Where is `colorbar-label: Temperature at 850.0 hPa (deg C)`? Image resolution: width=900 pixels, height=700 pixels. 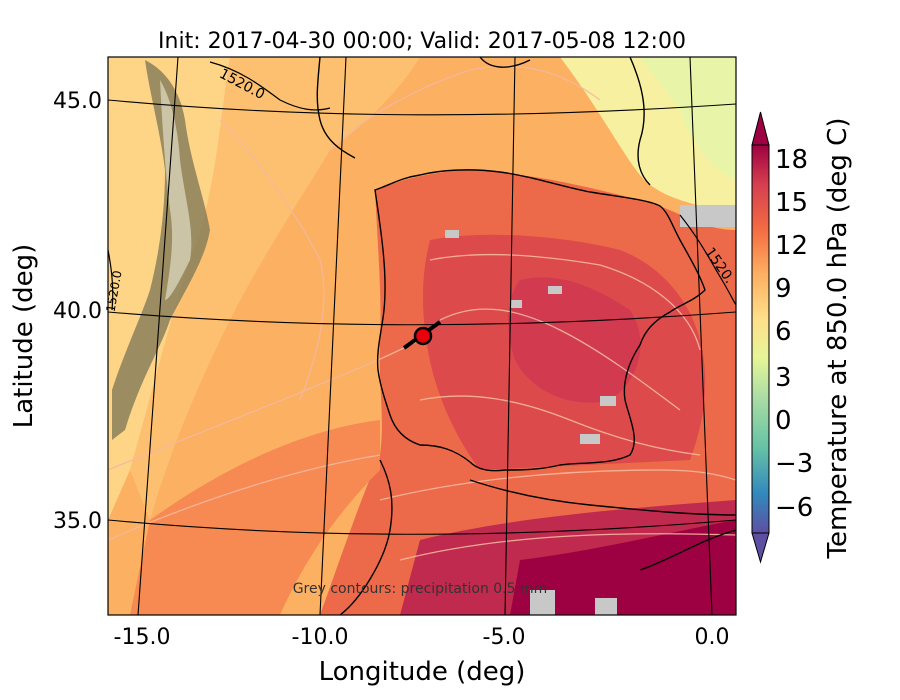
colorbar-label: Temperature at 850.0 hPa (deg C) is located at coordinates (838, 339).